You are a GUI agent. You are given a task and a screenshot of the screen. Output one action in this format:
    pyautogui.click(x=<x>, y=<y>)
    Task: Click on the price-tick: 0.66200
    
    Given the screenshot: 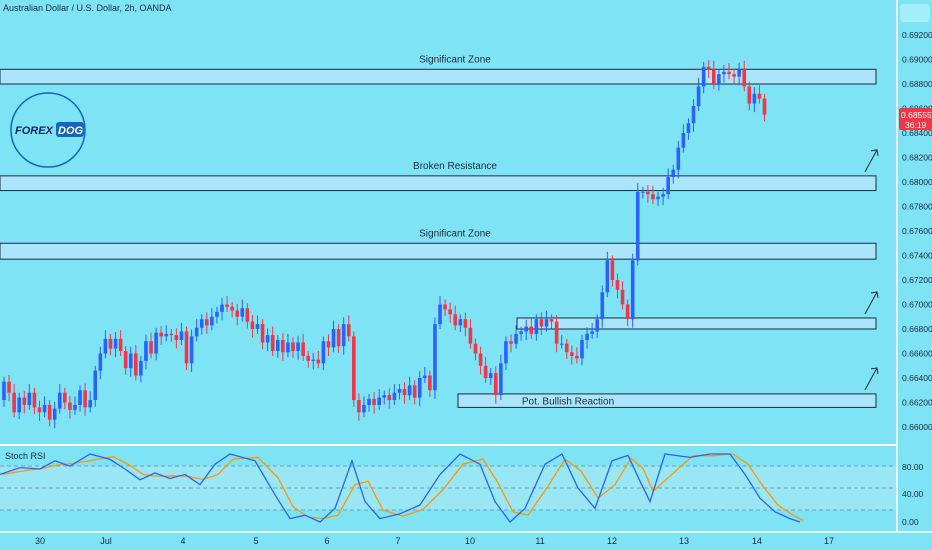 What is the action you would take?
    pyautogui.click(x=917, y=403)
    